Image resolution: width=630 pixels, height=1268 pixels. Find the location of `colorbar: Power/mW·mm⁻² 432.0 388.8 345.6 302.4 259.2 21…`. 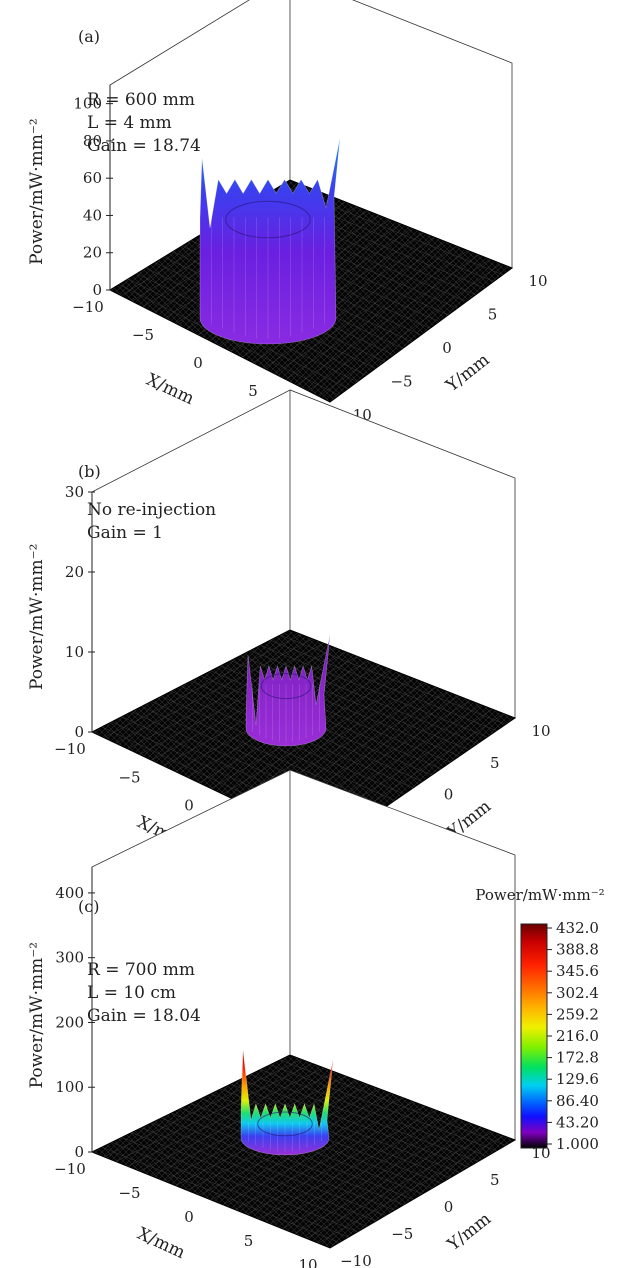

colorbar: Power/mW·mm⁻² 432.0 388.8 345.6 302.4 259.2 21… is located at coordinates (539, 1019).